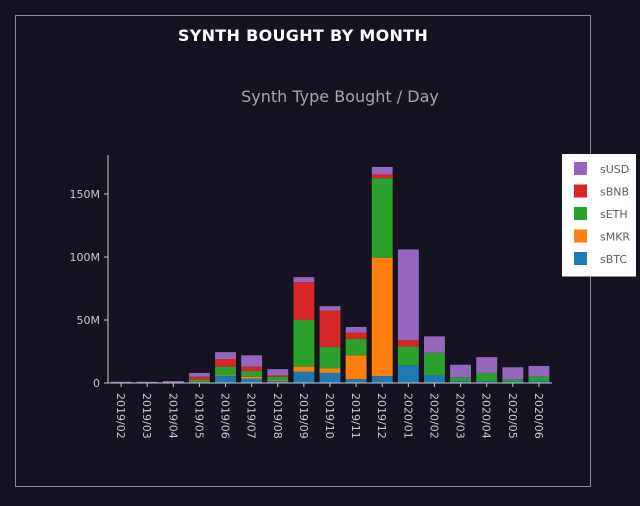 This screenshot has height=506, width=640. Describe the element at coordinates (580, 258) in the screenshot. I see `legend-swatch-sBTC` at that location.